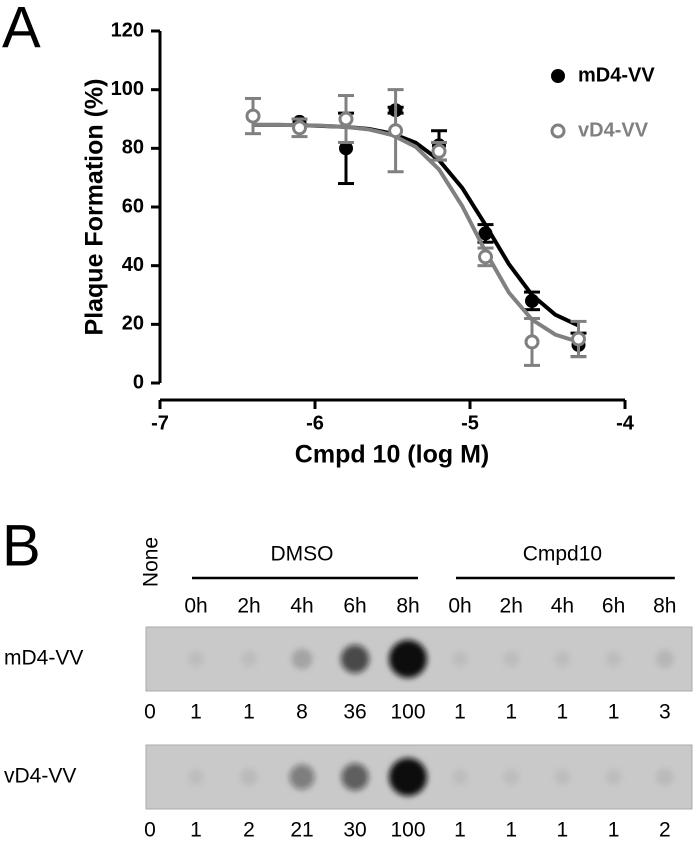 The image size is (700, 841). What do you see at coordinates (301, 830) in the screenshot?
I see `value-label: 21` at bounding box center [301, 830].